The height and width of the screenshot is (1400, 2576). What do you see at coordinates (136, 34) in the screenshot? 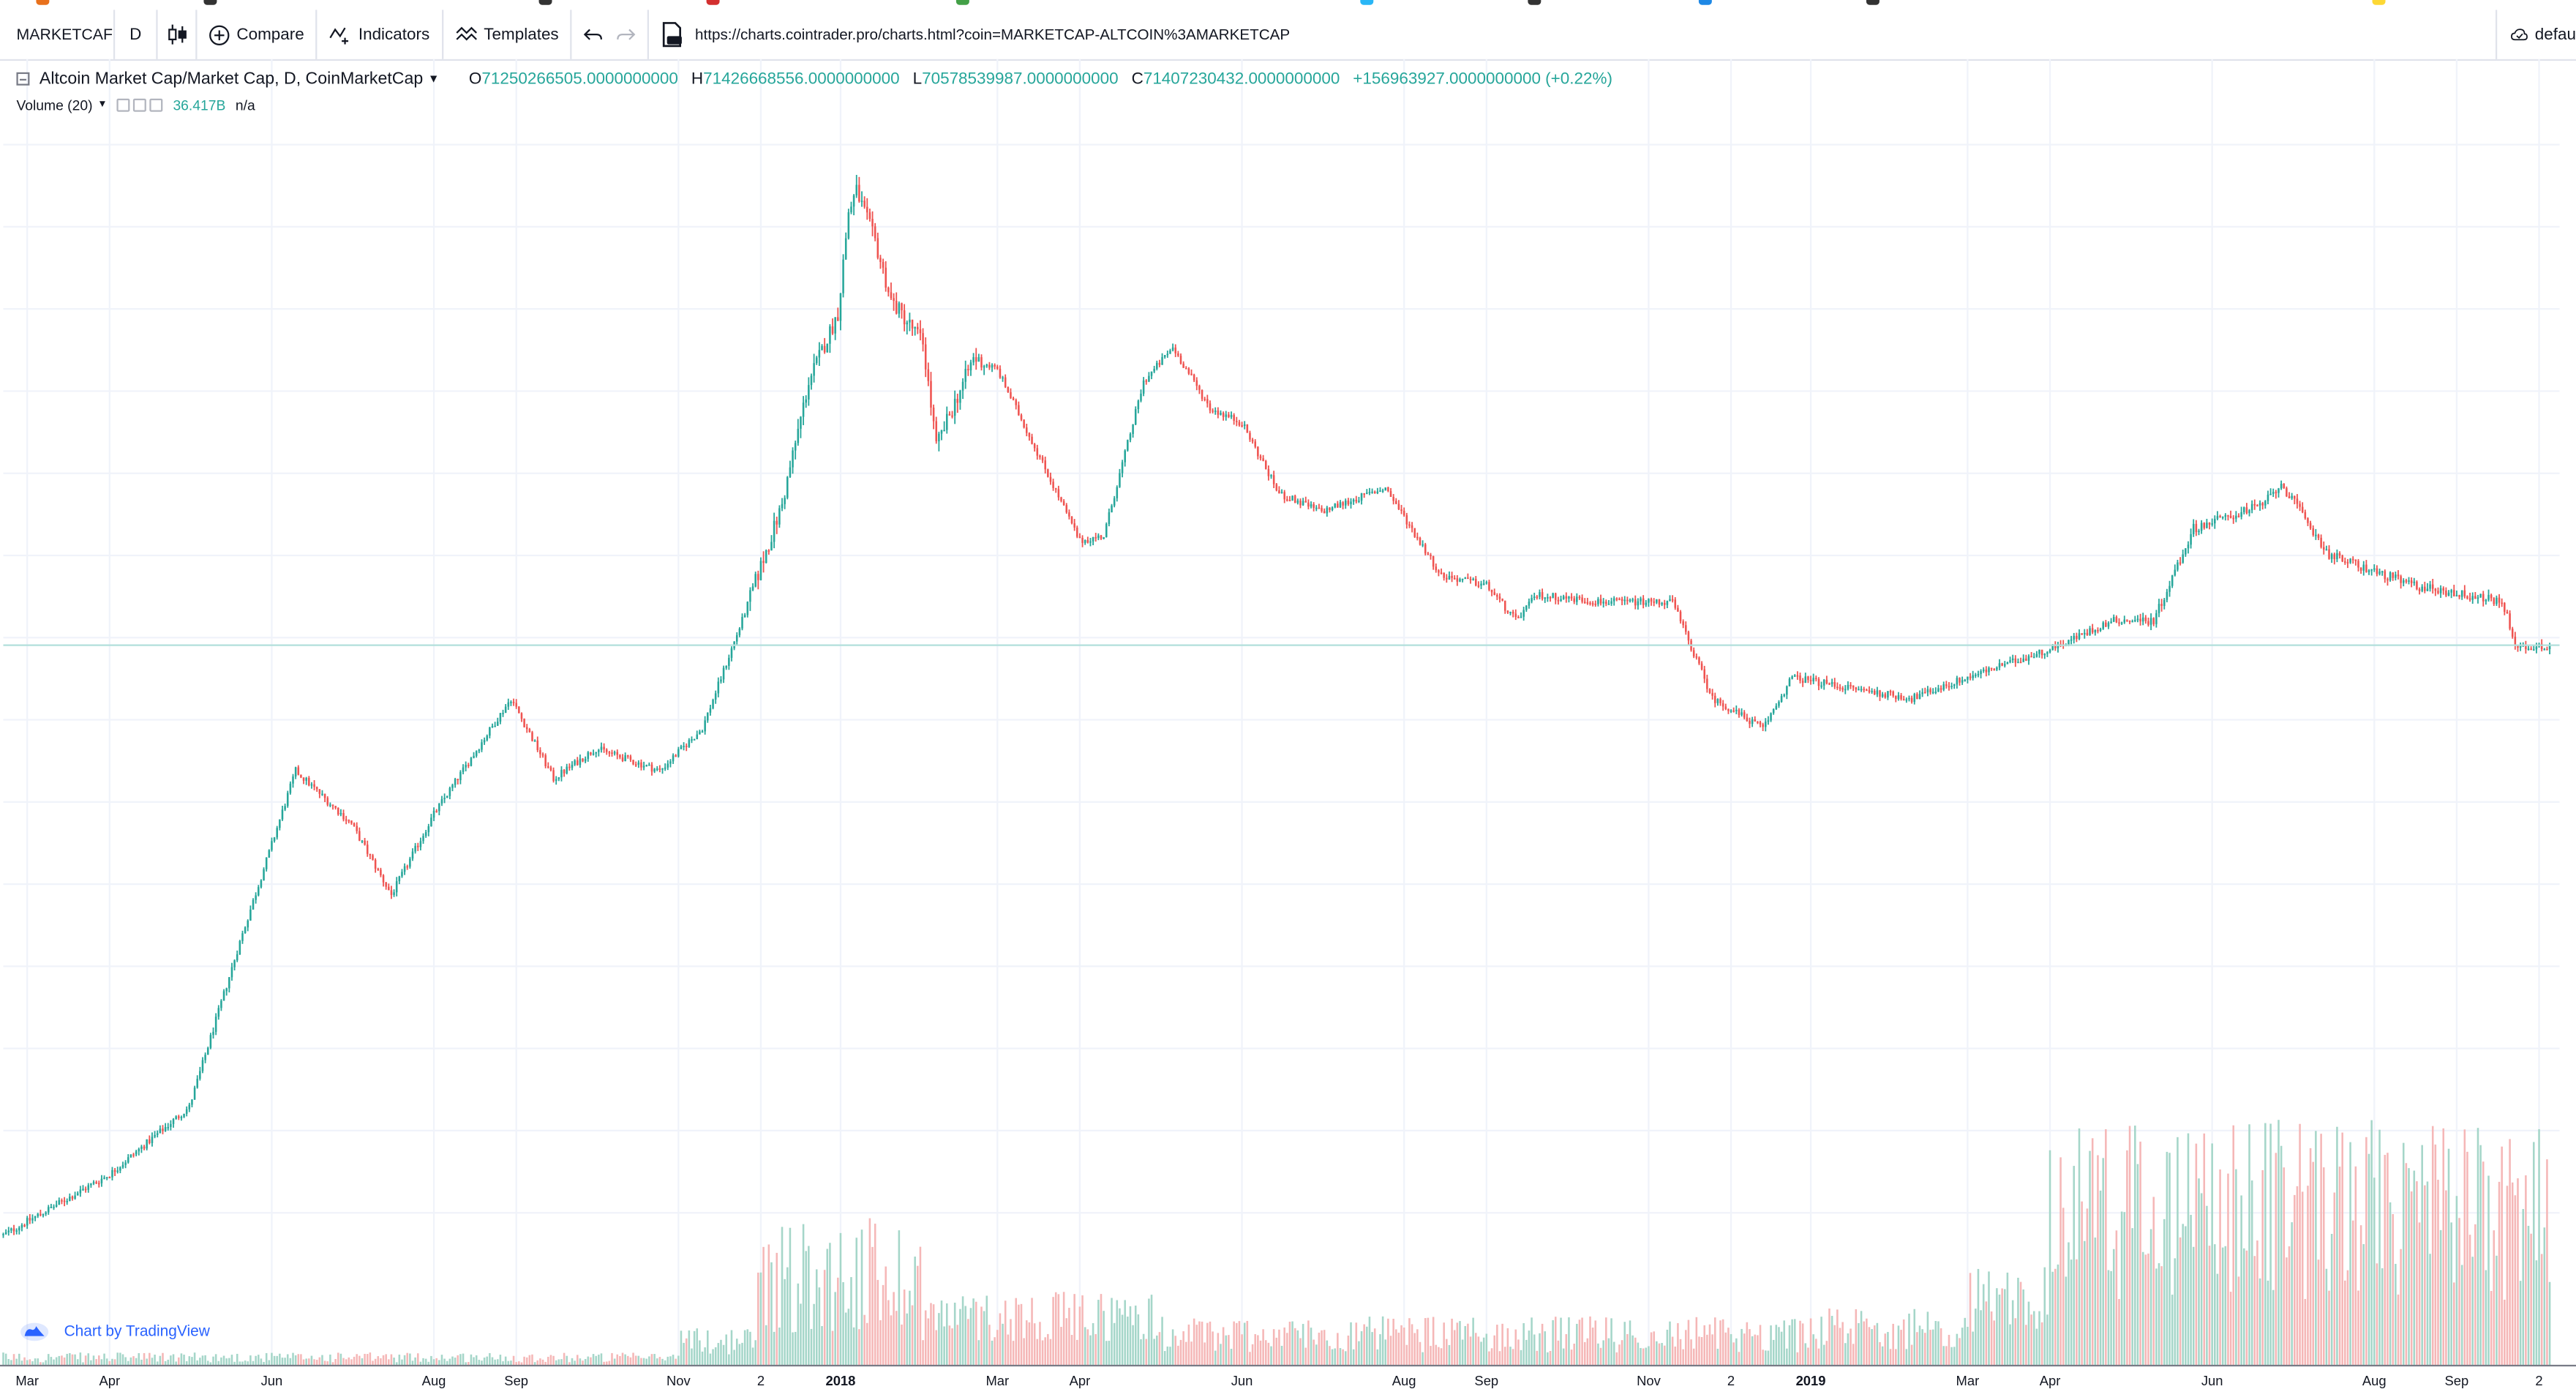
I see `resolution-button: D` at bounding box center [136, 34].